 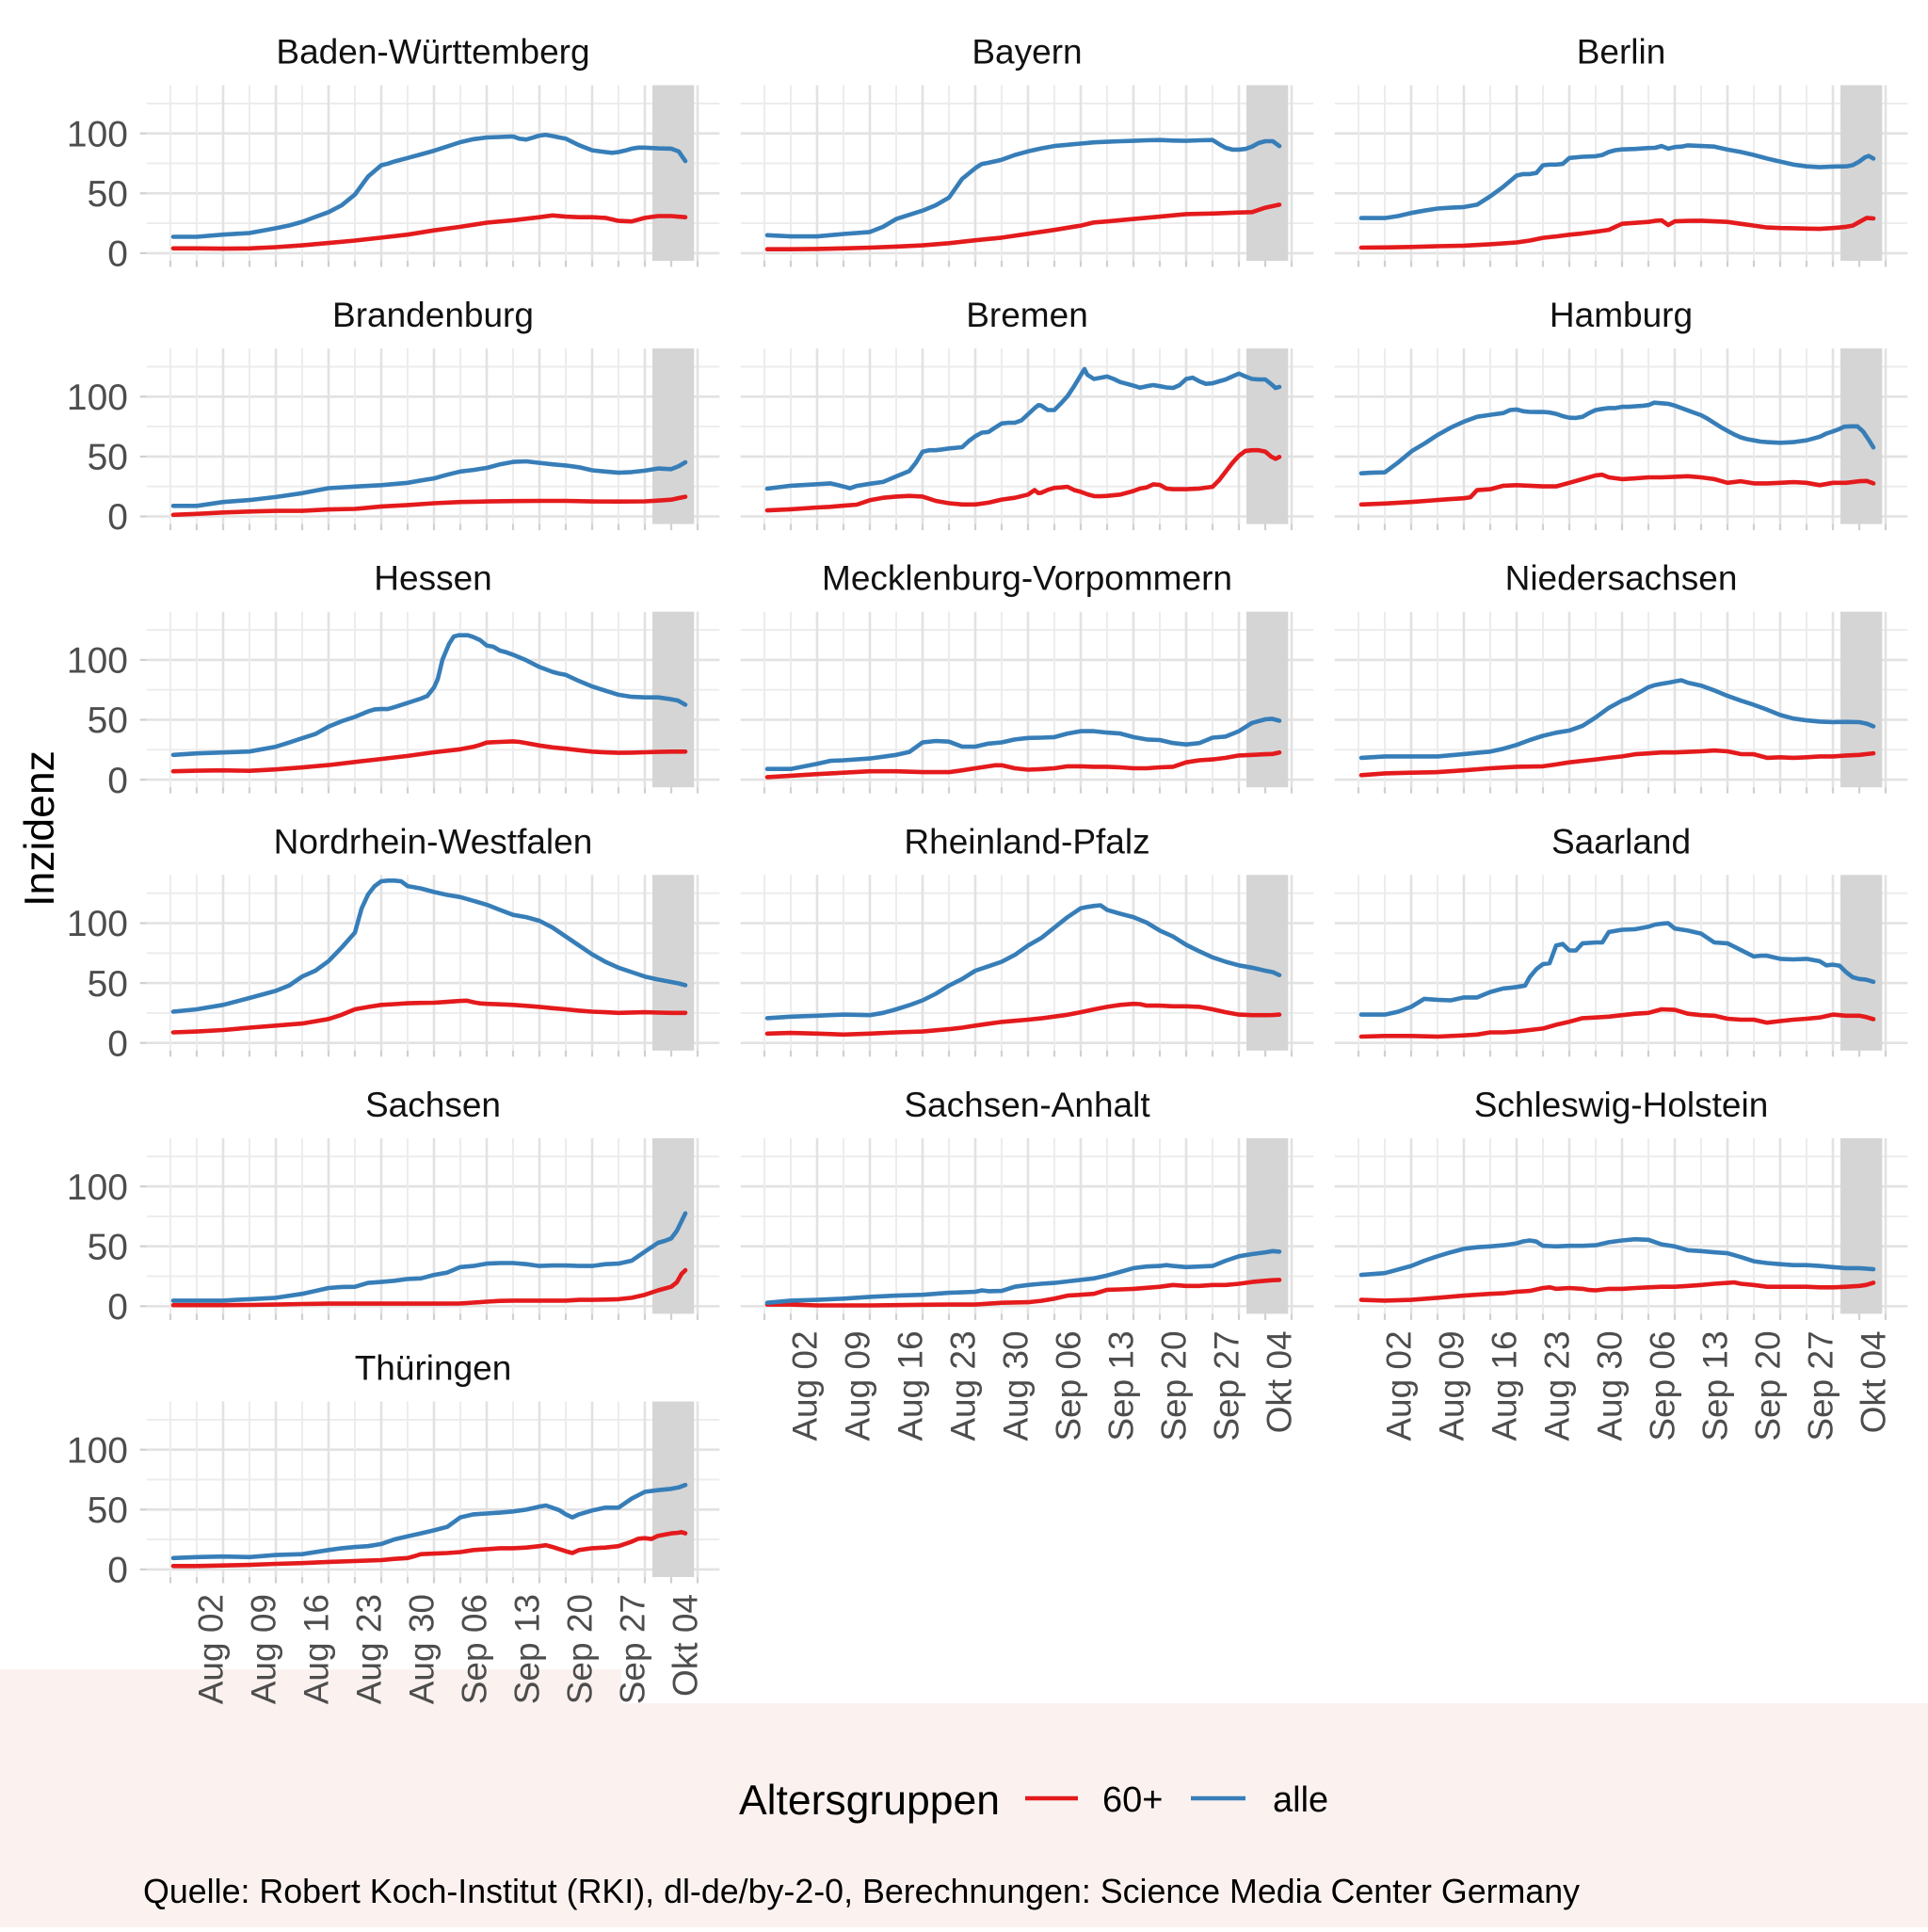 What do you see at coordinates (432, 52) in the screenshot?
I see `svg-text: Baden-Württemberg` at bounding box center [432, 52].